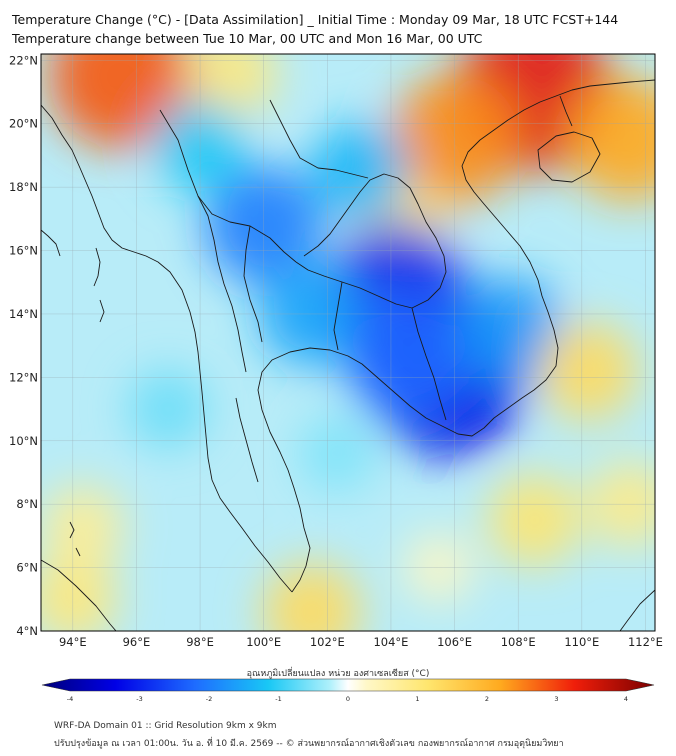 The height and width of the screenshot is (756, 676). I want to click on colorbar-tick-label: 3, so click(556, 699).